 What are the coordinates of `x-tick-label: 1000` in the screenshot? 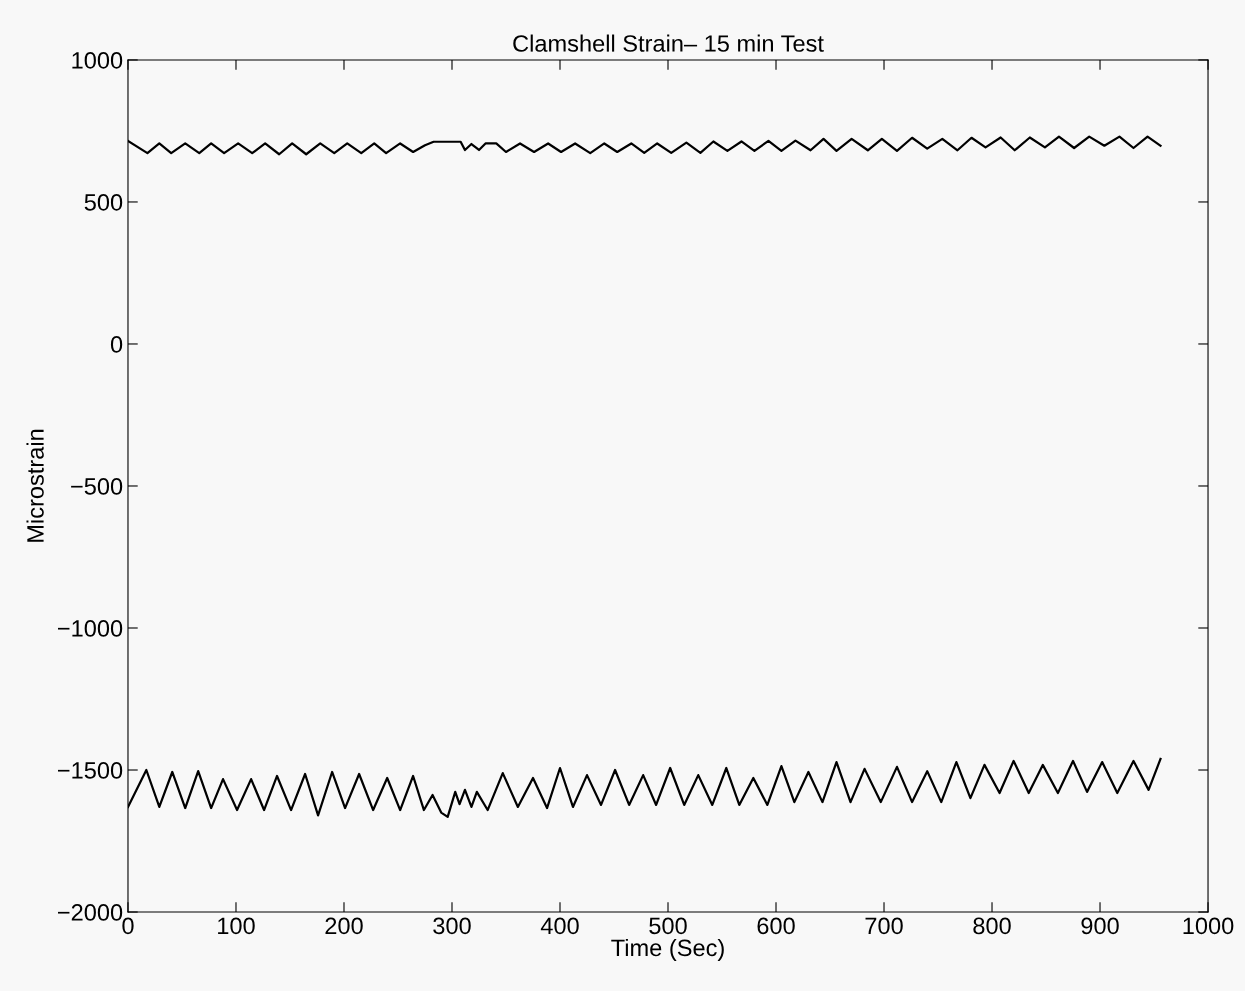 It's located at (1208, 926).